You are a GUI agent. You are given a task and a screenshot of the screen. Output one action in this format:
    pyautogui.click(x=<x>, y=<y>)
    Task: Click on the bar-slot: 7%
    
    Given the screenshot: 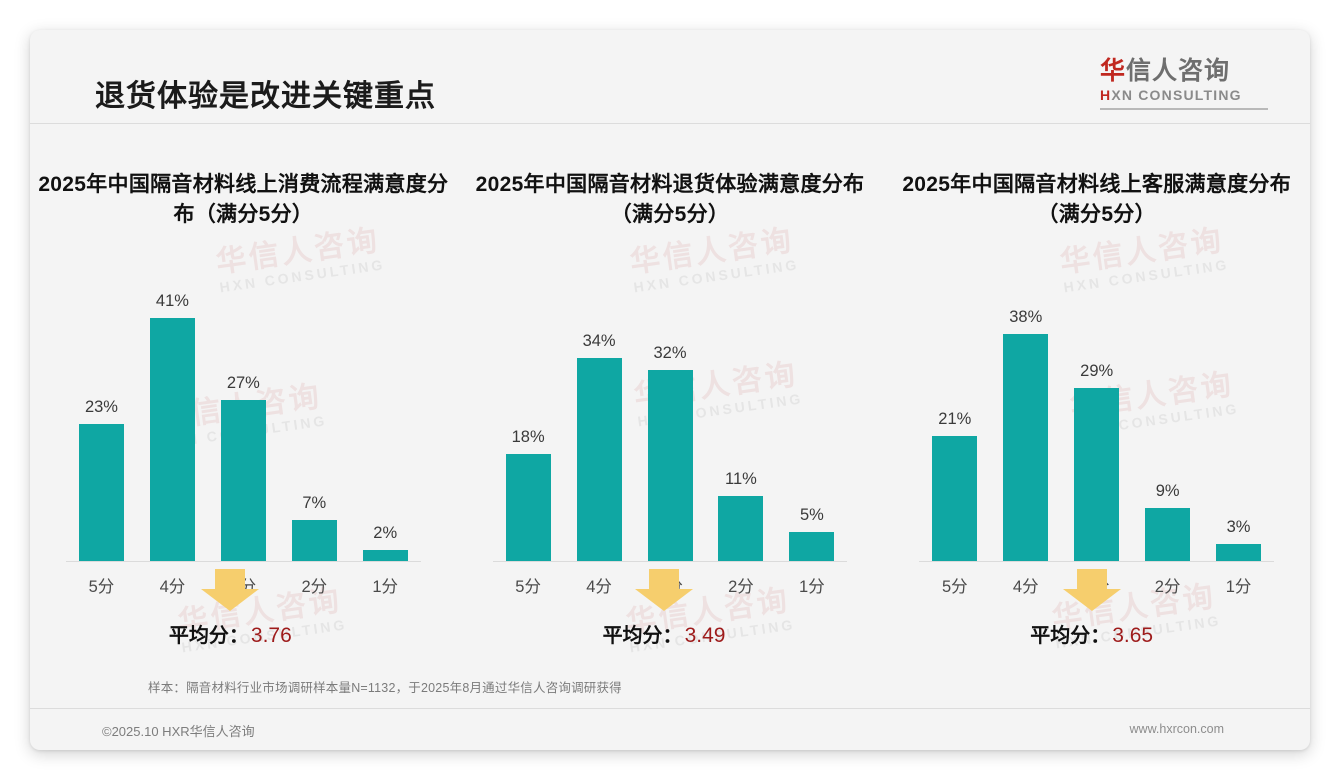 What is the action you would take?
    pyautogui.click(x=314, y=427)
    